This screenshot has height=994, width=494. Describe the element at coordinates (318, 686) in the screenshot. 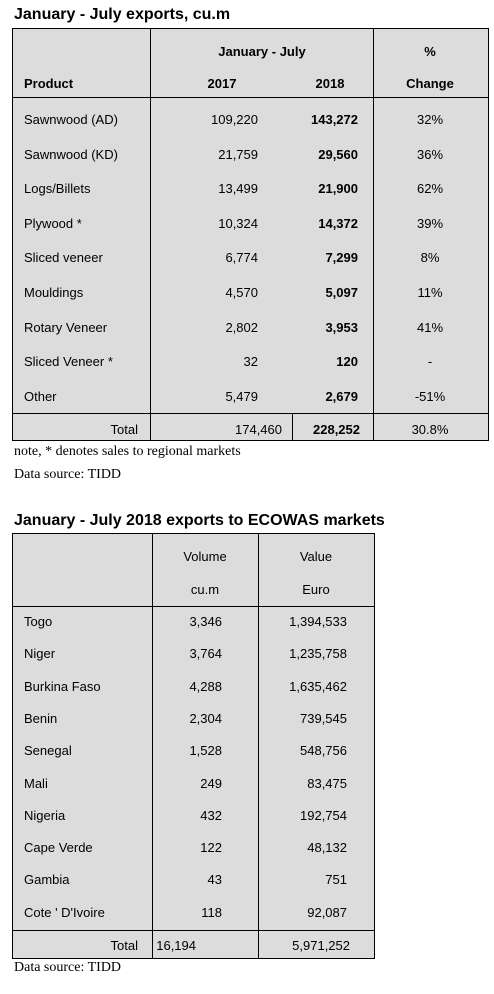

I see `cell-text: 1,635,462` at that location.